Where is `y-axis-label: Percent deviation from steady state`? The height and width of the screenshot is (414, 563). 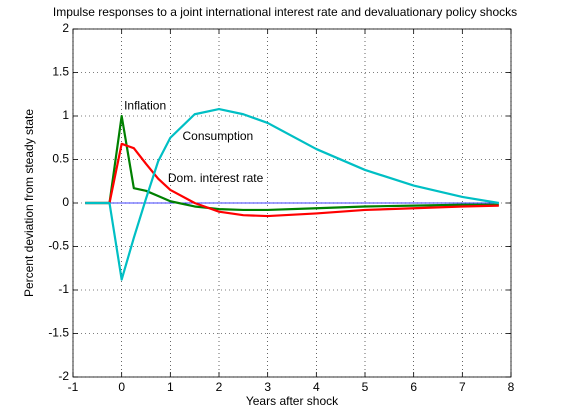 y-axis-label: Percent deviation from steady state is located at coordinates (29, 203).